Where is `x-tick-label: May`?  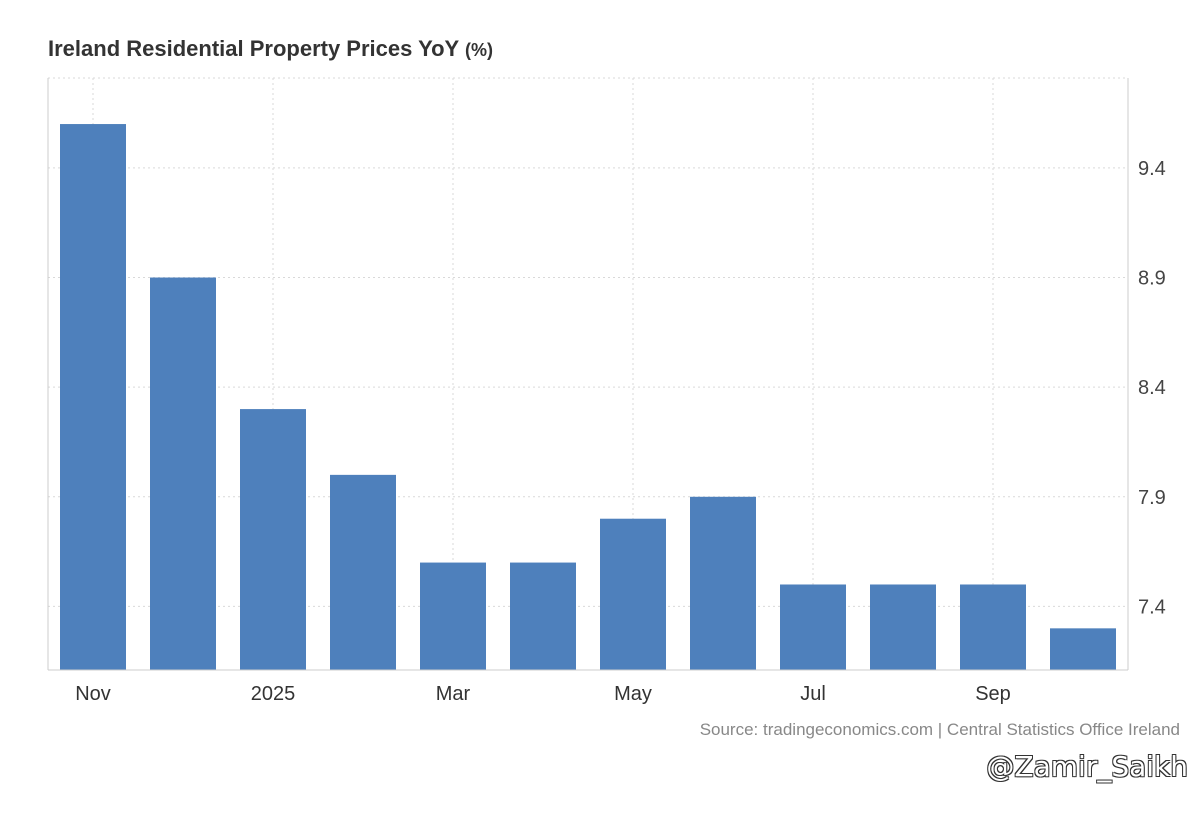 x-tick-label: May is located at coordinates (633, 694).